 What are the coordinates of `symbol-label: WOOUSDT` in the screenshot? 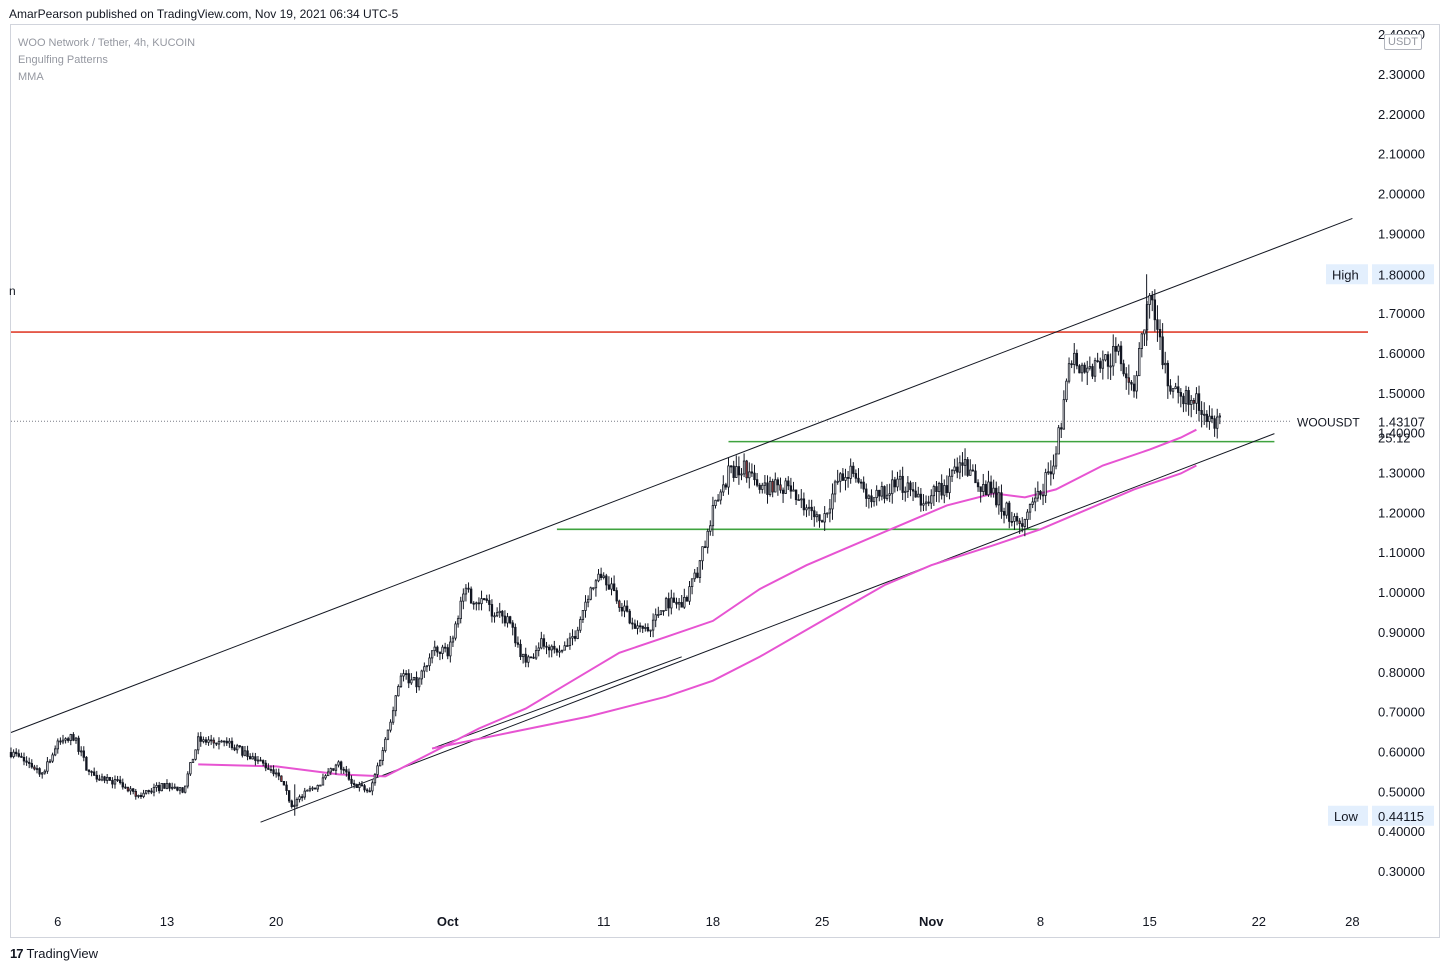 It's located at (1328, 422).